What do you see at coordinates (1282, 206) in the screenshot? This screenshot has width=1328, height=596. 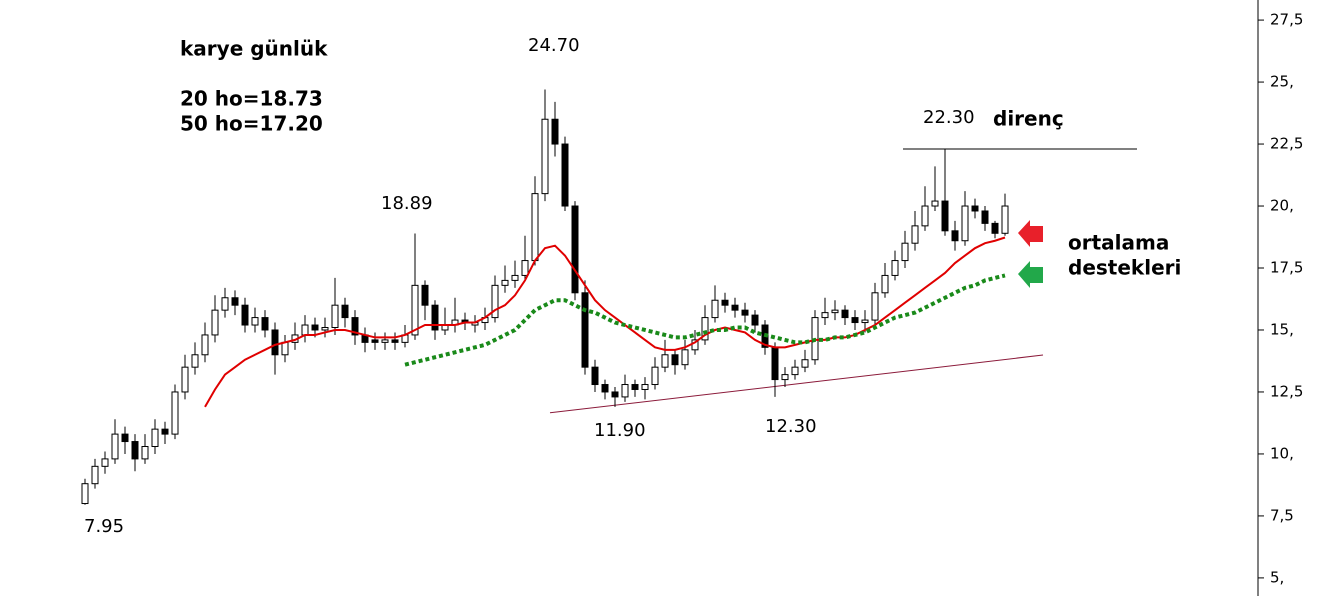 I see `y-tick-label: 20,` at bounding box center [1282, 206].